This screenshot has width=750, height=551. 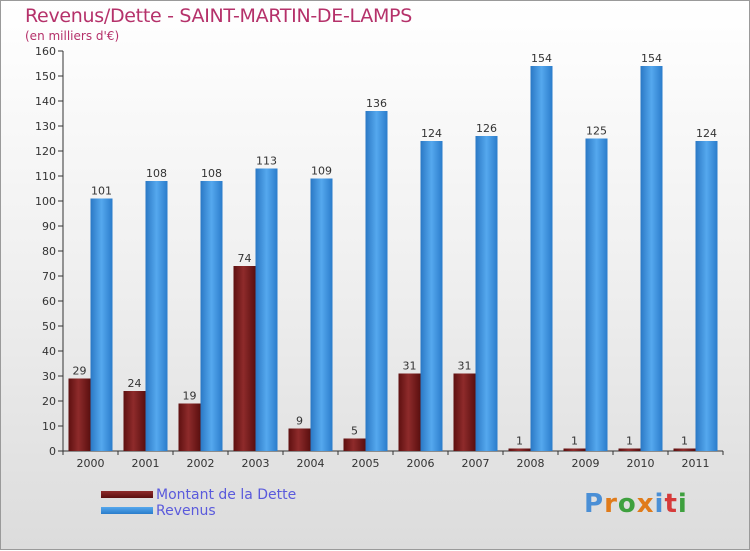 I want to click on x-tick-label: 2008, so click(x=531, y=463).